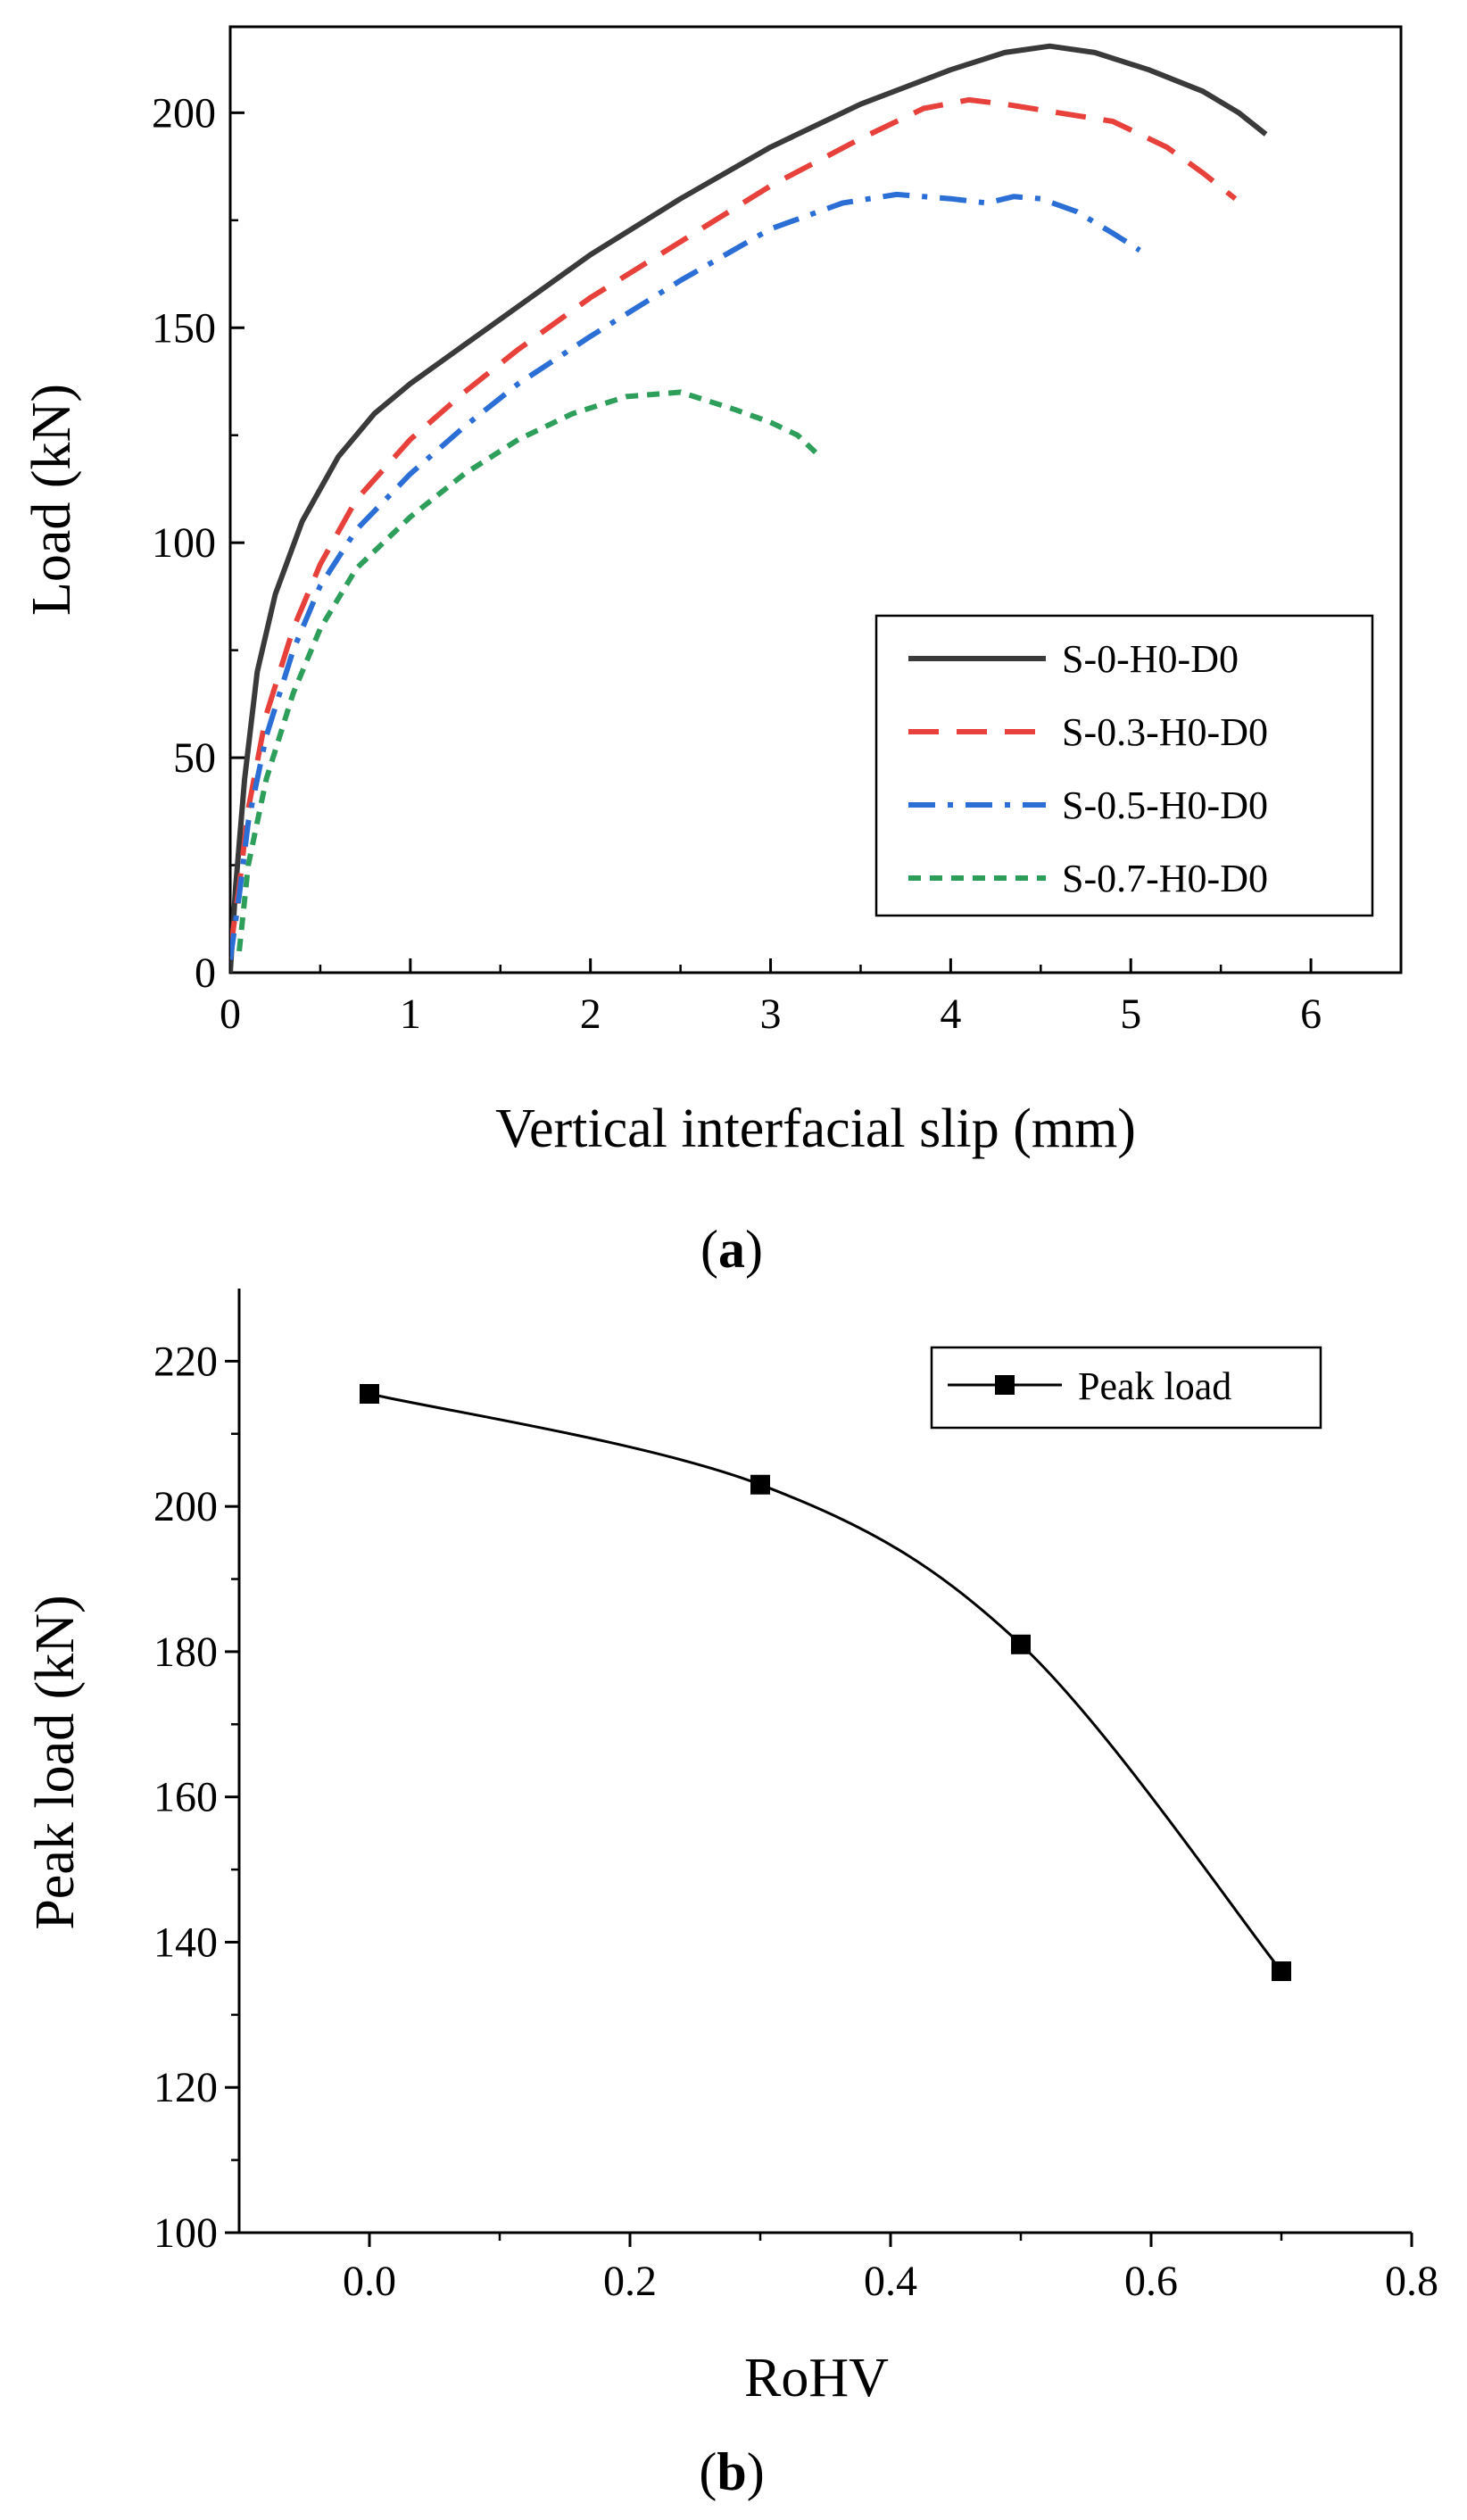 The height and width of the screenshot is (2520, 1467). I want to click on caption-b-letter: b, so click(731, 2471).